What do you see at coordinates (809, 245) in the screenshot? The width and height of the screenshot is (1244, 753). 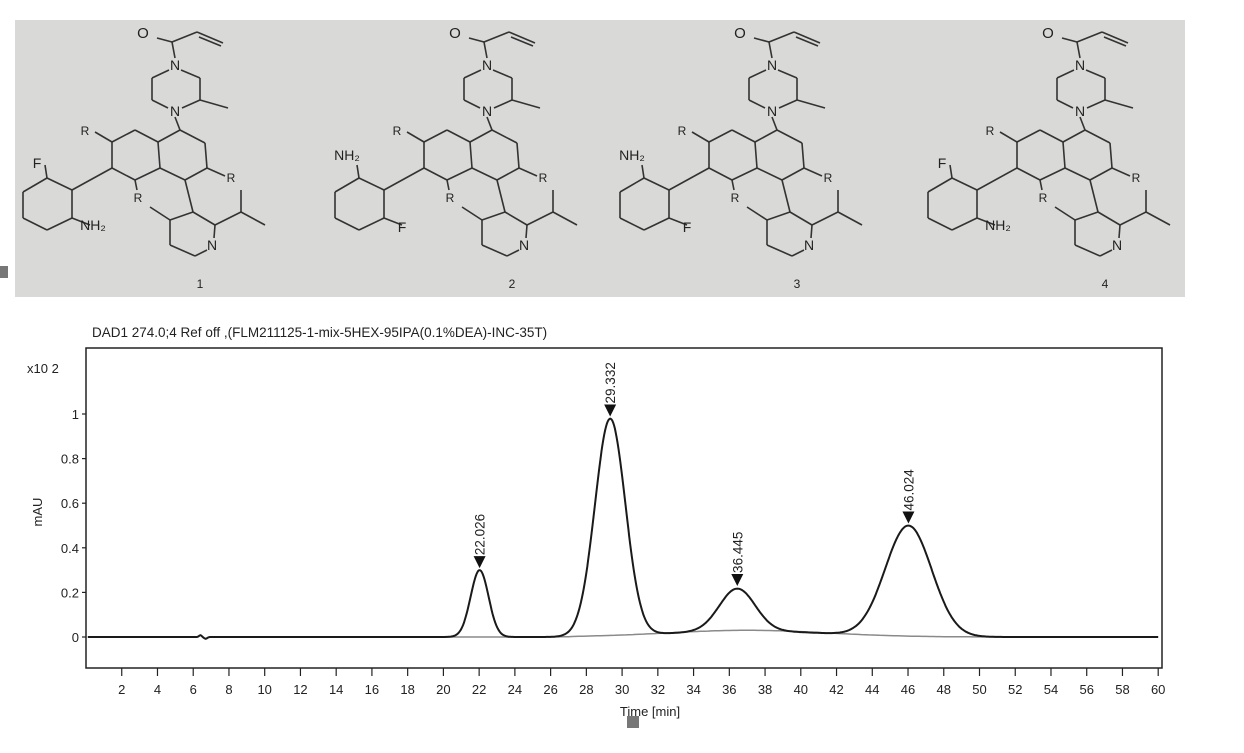 I see `atom-label-pyridine_n: N` at bounding box center [809, 245].